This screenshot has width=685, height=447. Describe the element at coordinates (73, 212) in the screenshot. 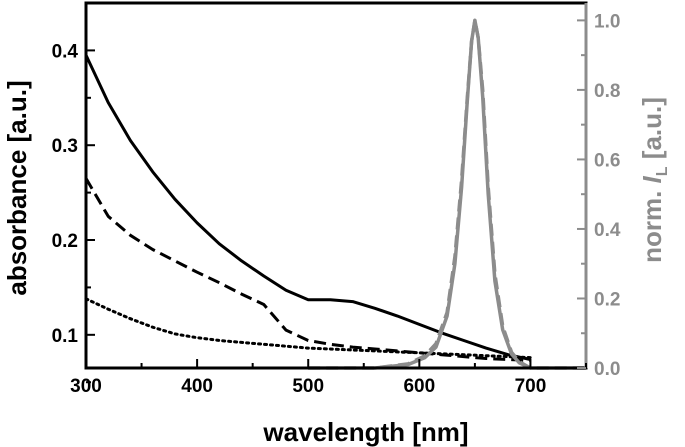

I see `left-axis-ticks: 0.1 0.2 0.3 0.4` at that location.